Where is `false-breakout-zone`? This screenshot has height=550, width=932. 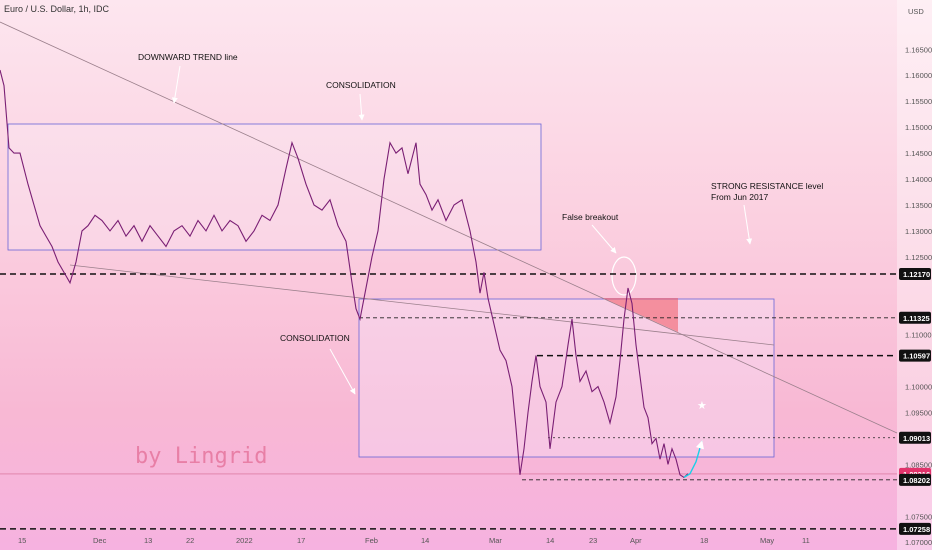
false-breakout-zone is located at coordinates (640, 315).